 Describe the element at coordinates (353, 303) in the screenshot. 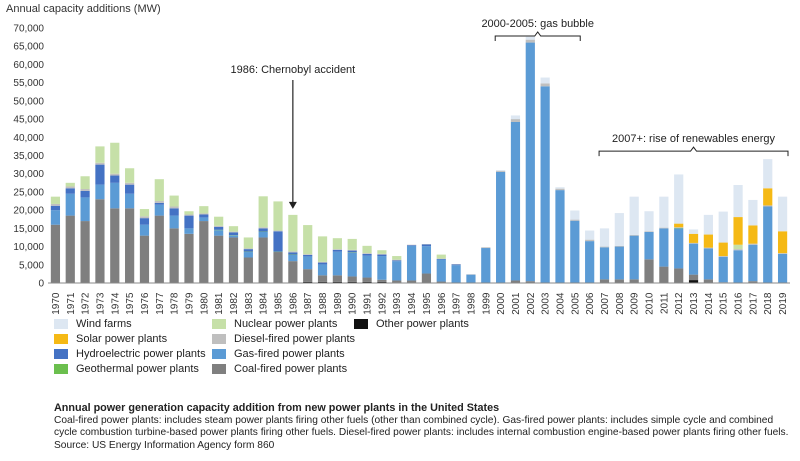

I see `x-tick-label: 1990` at that location.